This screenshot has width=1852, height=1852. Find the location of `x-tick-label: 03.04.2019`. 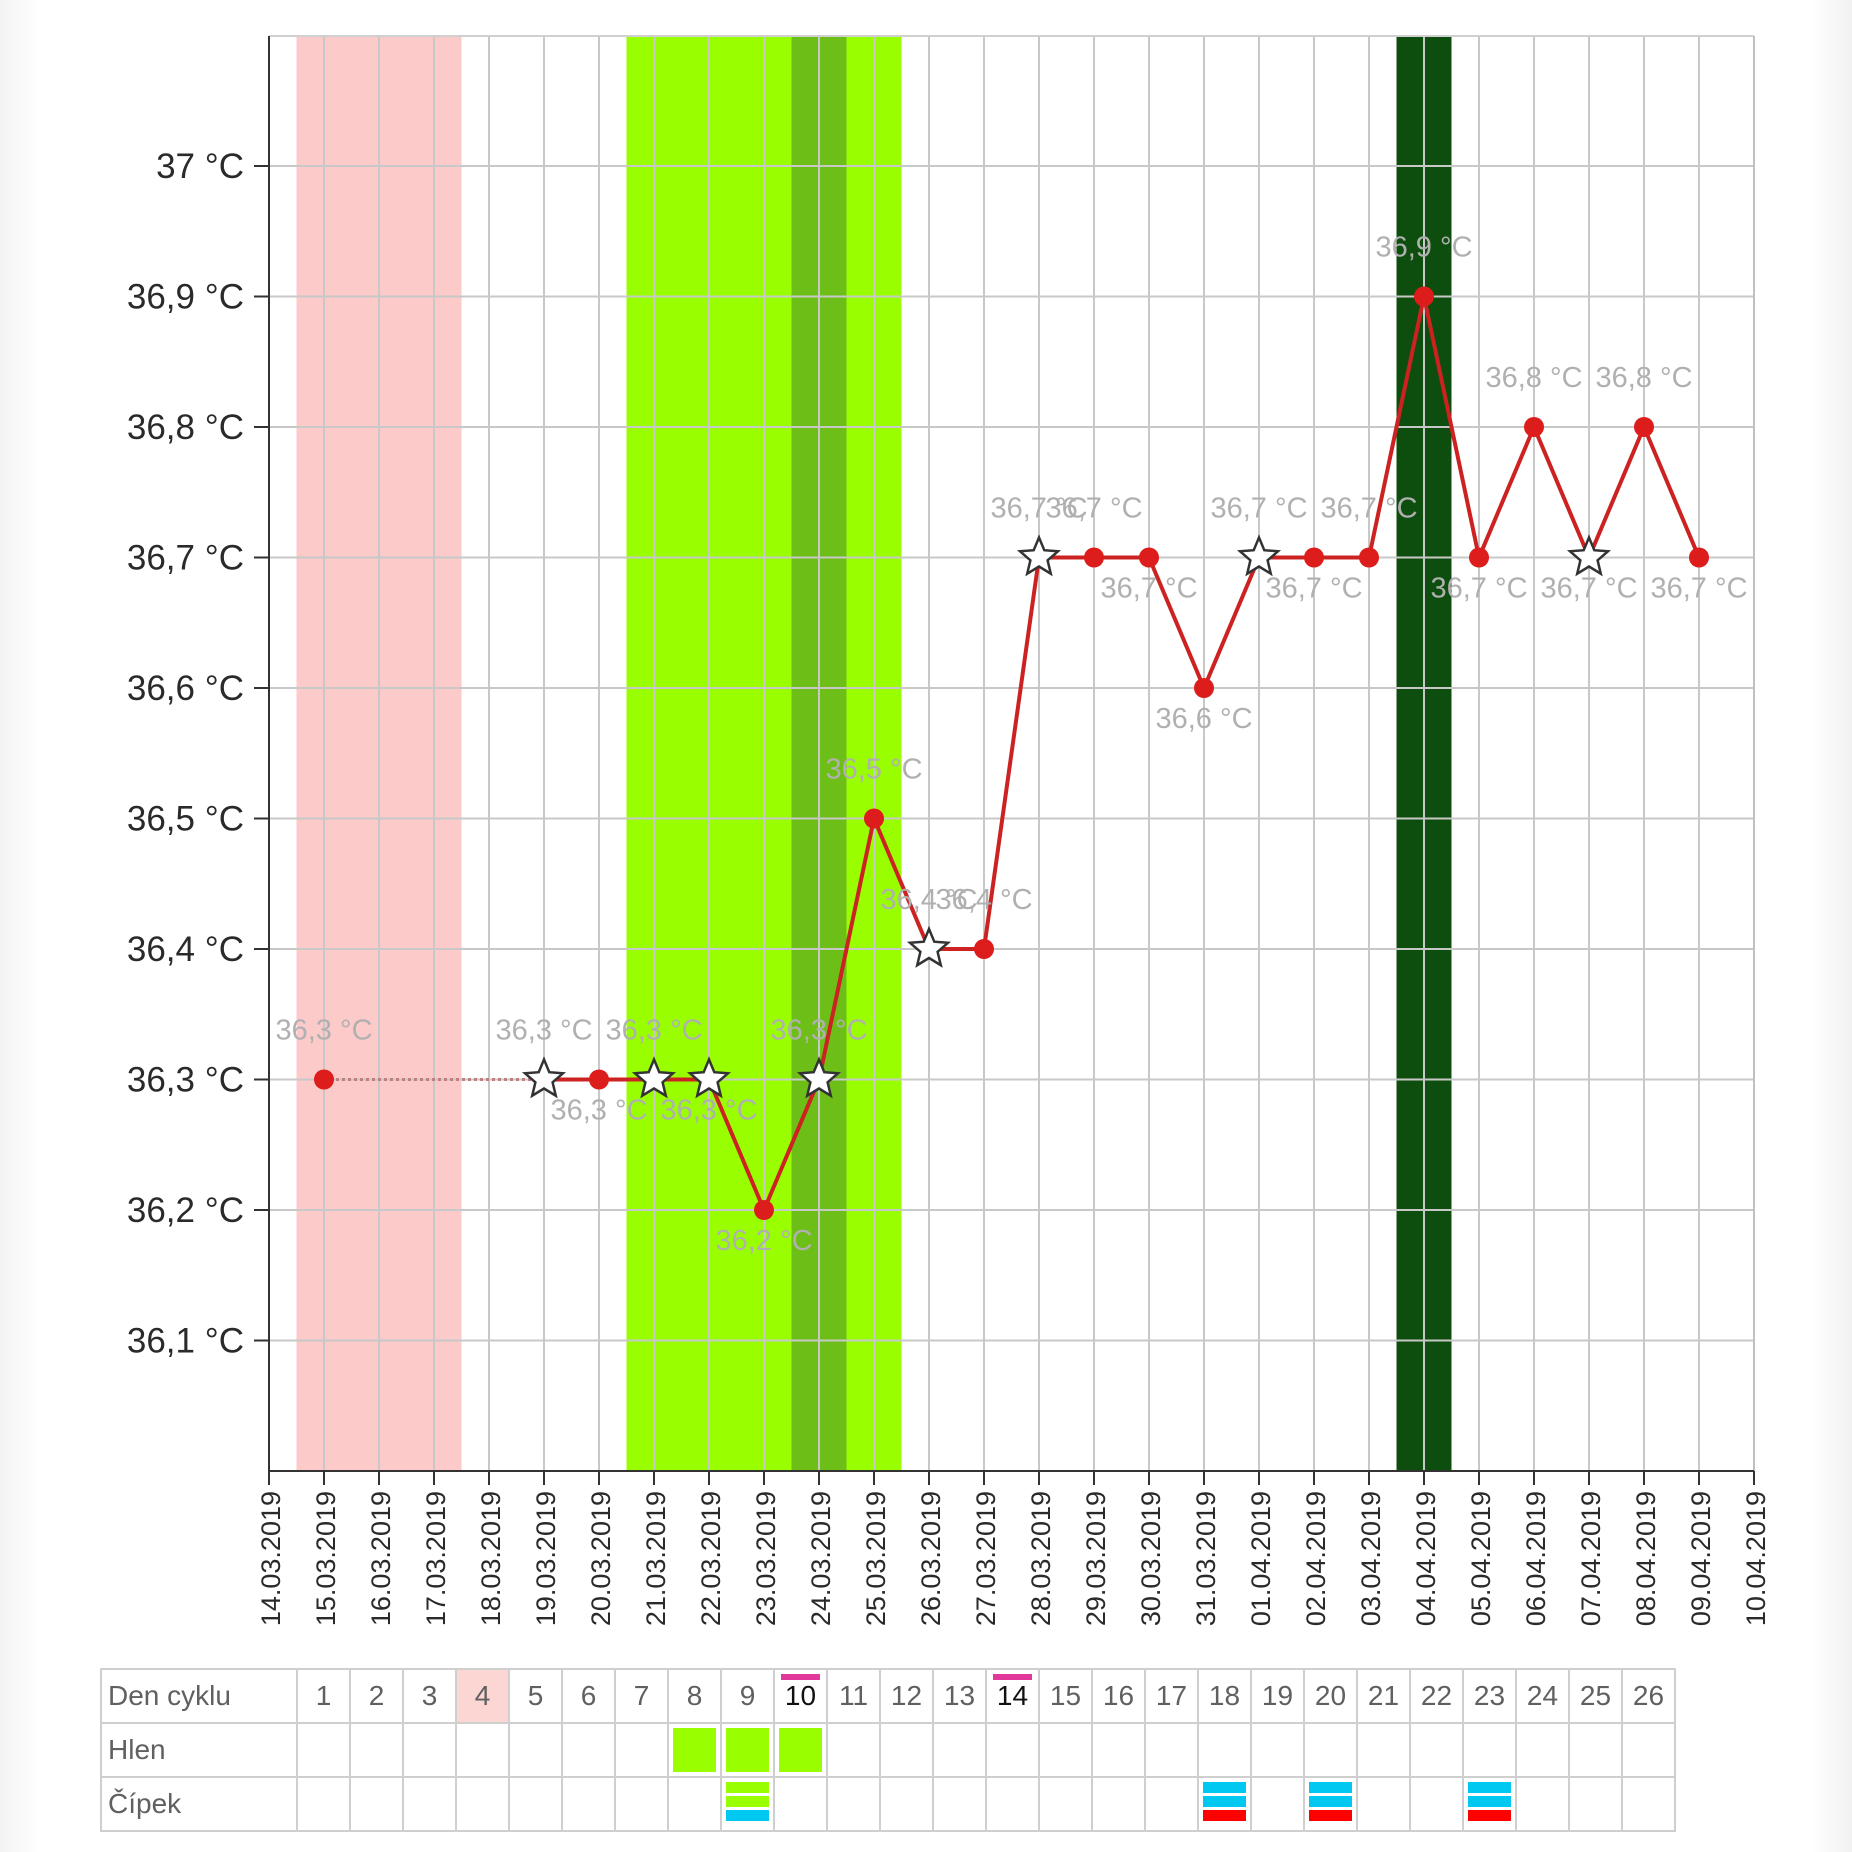

x-tick-label: 03.04.2019 is located at coordinates (1371, 1558).